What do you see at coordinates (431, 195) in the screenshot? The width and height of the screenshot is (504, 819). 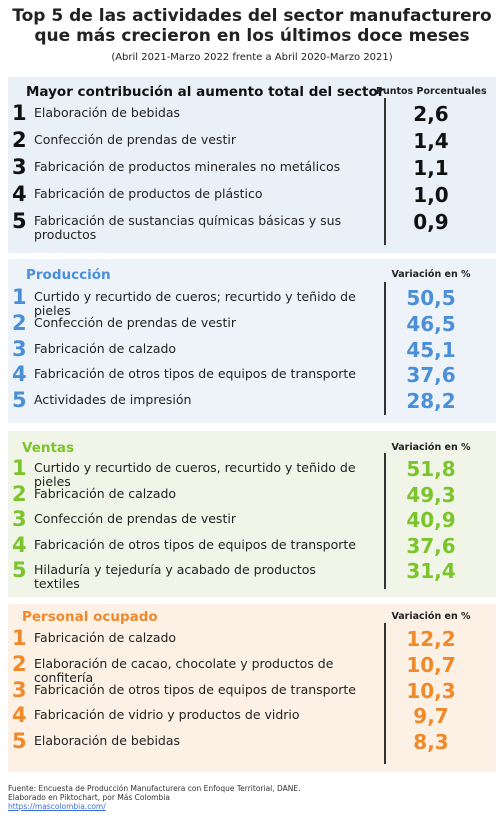 I see `value: 1,0` at bounding box center [431, 195].